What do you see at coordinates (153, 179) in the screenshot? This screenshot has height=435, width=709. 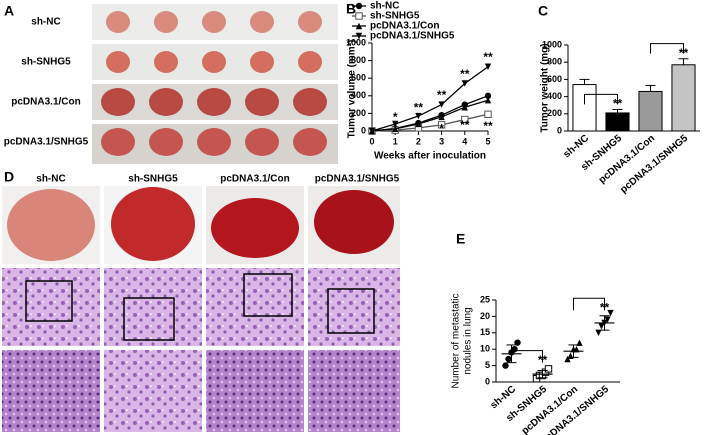 I see `column-label: sh-SNHG5` at bounding box center [153, 179].